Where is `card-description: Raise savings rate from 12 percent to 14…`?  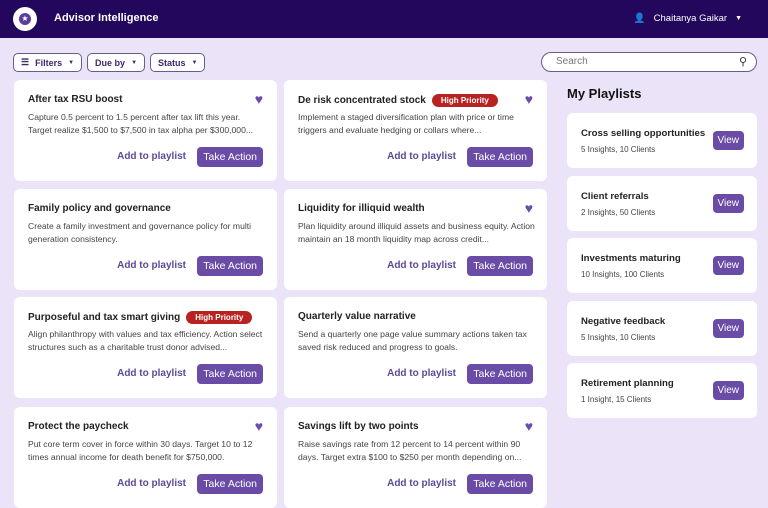 card-description: Raise savings rate from 12 percent to 14… is located at coordinates (410, 450).